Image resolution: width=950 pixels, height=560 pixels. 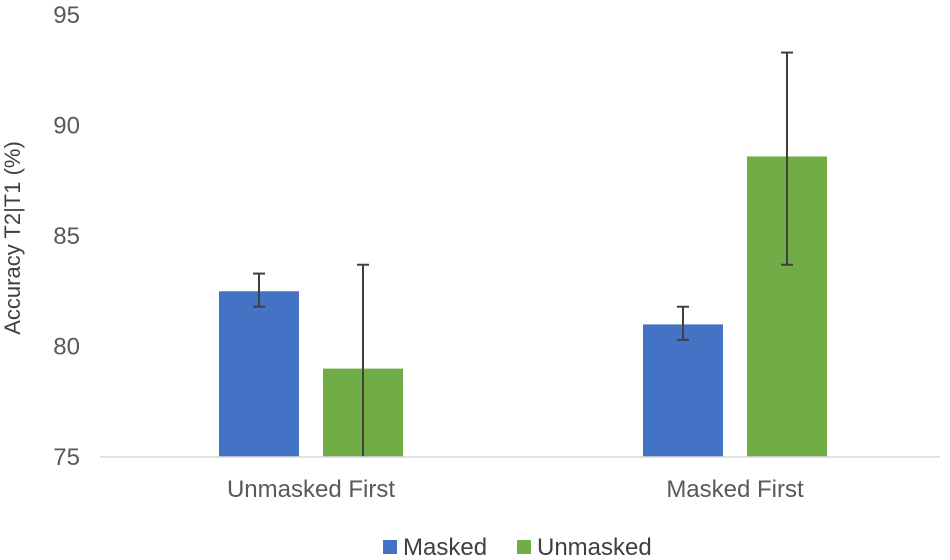 I want to click on y-axis-title: Accuracy T2|T1 (%), so click(x=12, y=238).